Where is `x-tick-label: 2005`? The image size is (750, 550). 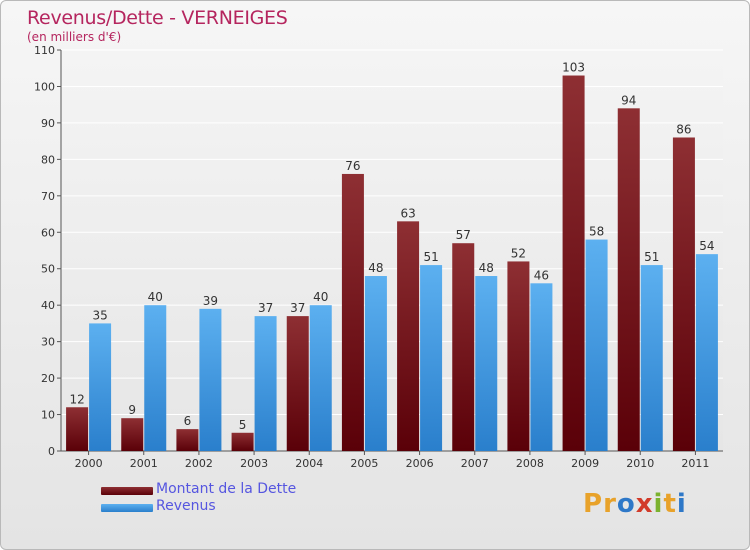 x-tick-label: 2005 is located at coordinates (364, 463).